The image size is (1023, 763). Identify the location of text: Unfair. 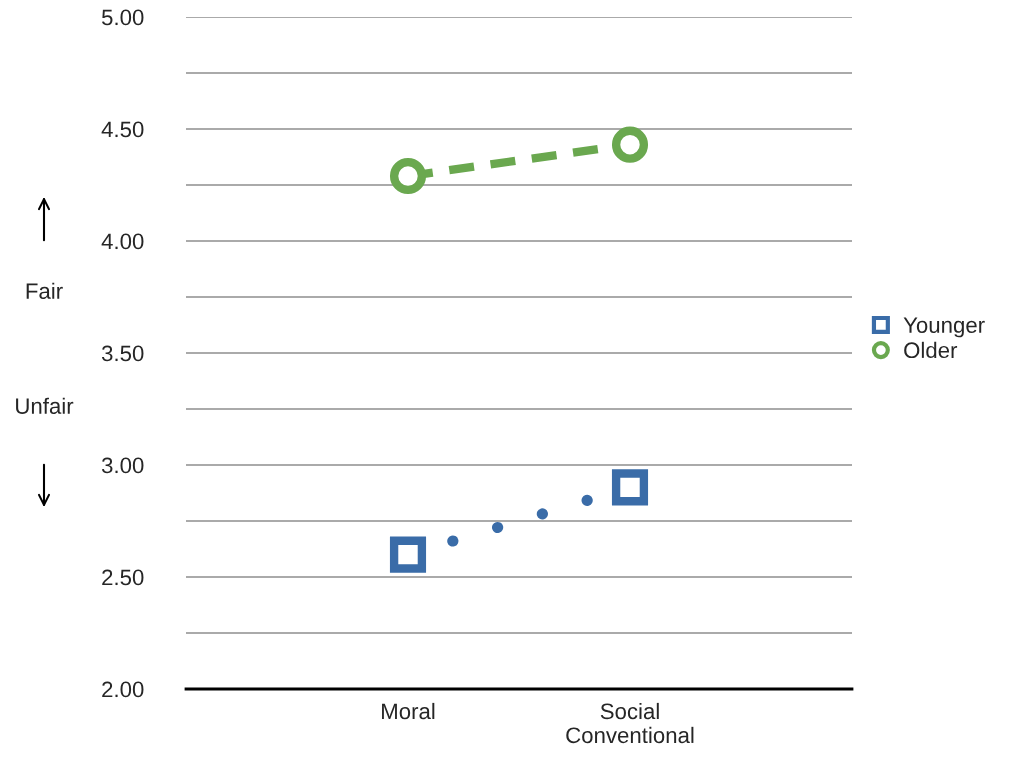
(45, 405).